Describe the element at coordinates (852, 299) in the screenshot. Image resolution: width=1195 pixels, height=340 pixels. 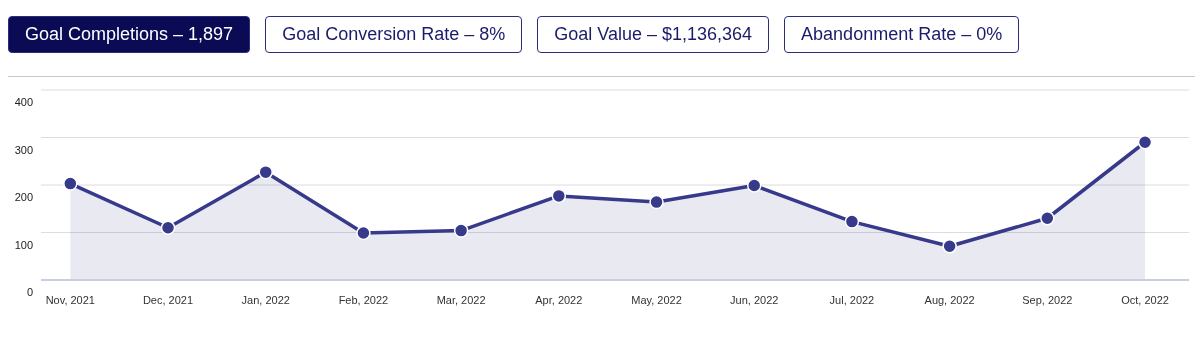
I see `x-tick-label: Jul, 2022` at that location.